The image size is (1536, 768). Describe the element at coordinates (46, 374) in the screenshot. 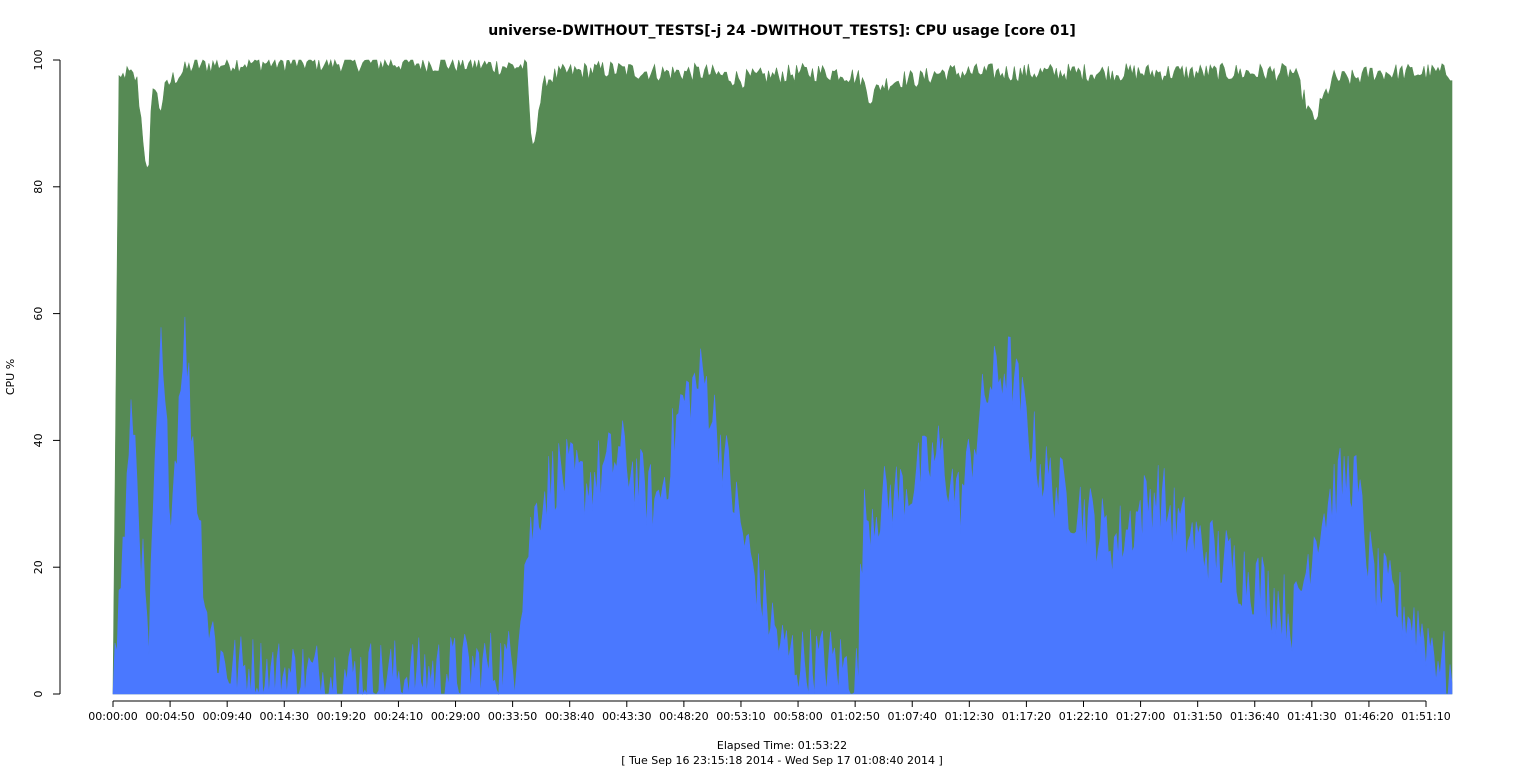

I see `y-axis: 0 20 40 60 80 100` at that location.